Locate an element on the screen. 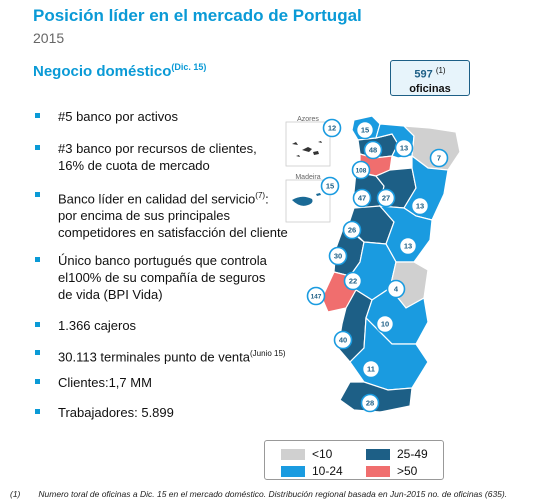  region-badge-castelo-branco is located at coordinates (408, 246).